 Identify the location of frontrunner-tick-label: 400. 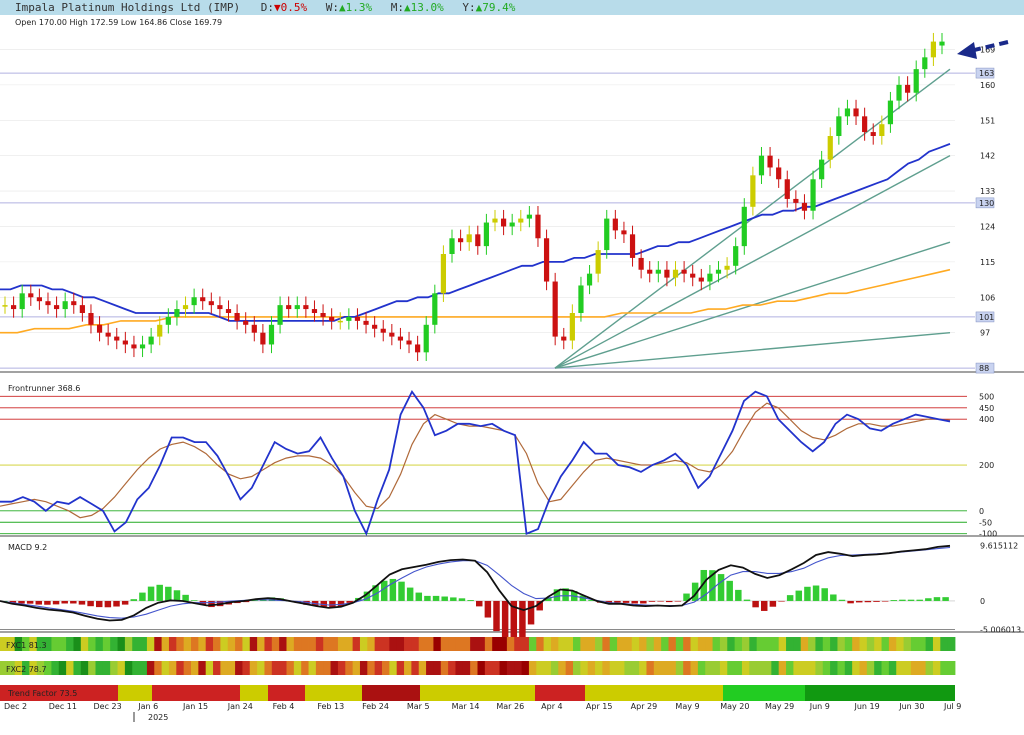
(986, 419).